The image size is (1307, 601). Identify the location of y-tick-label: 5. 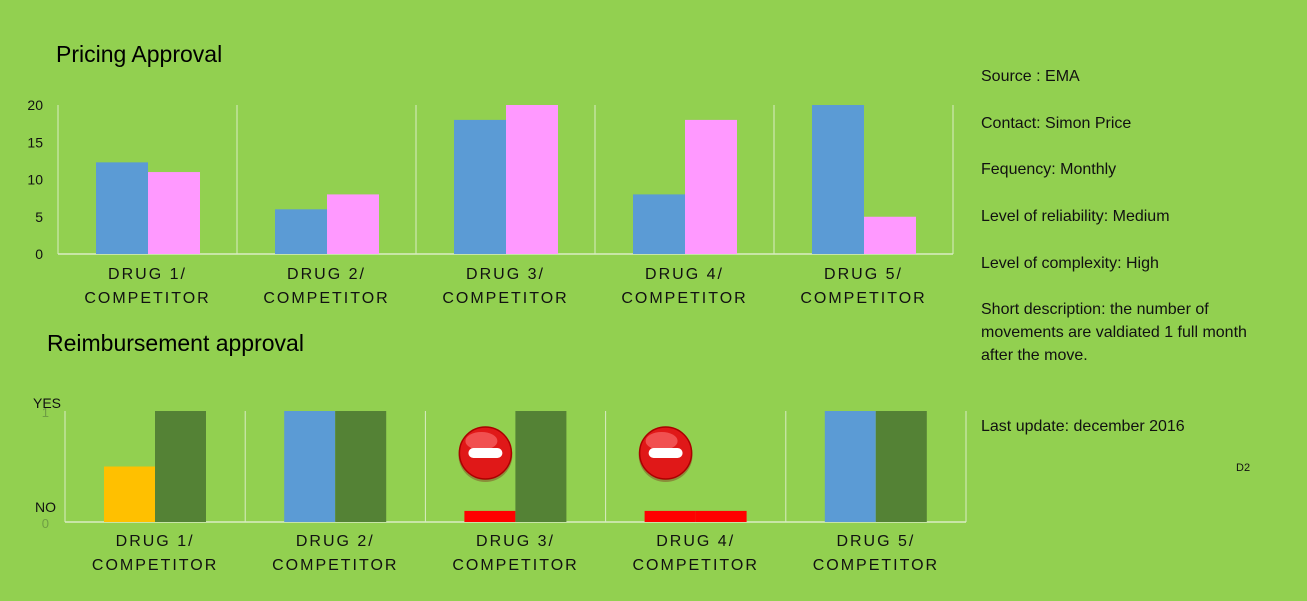
(39, 217).